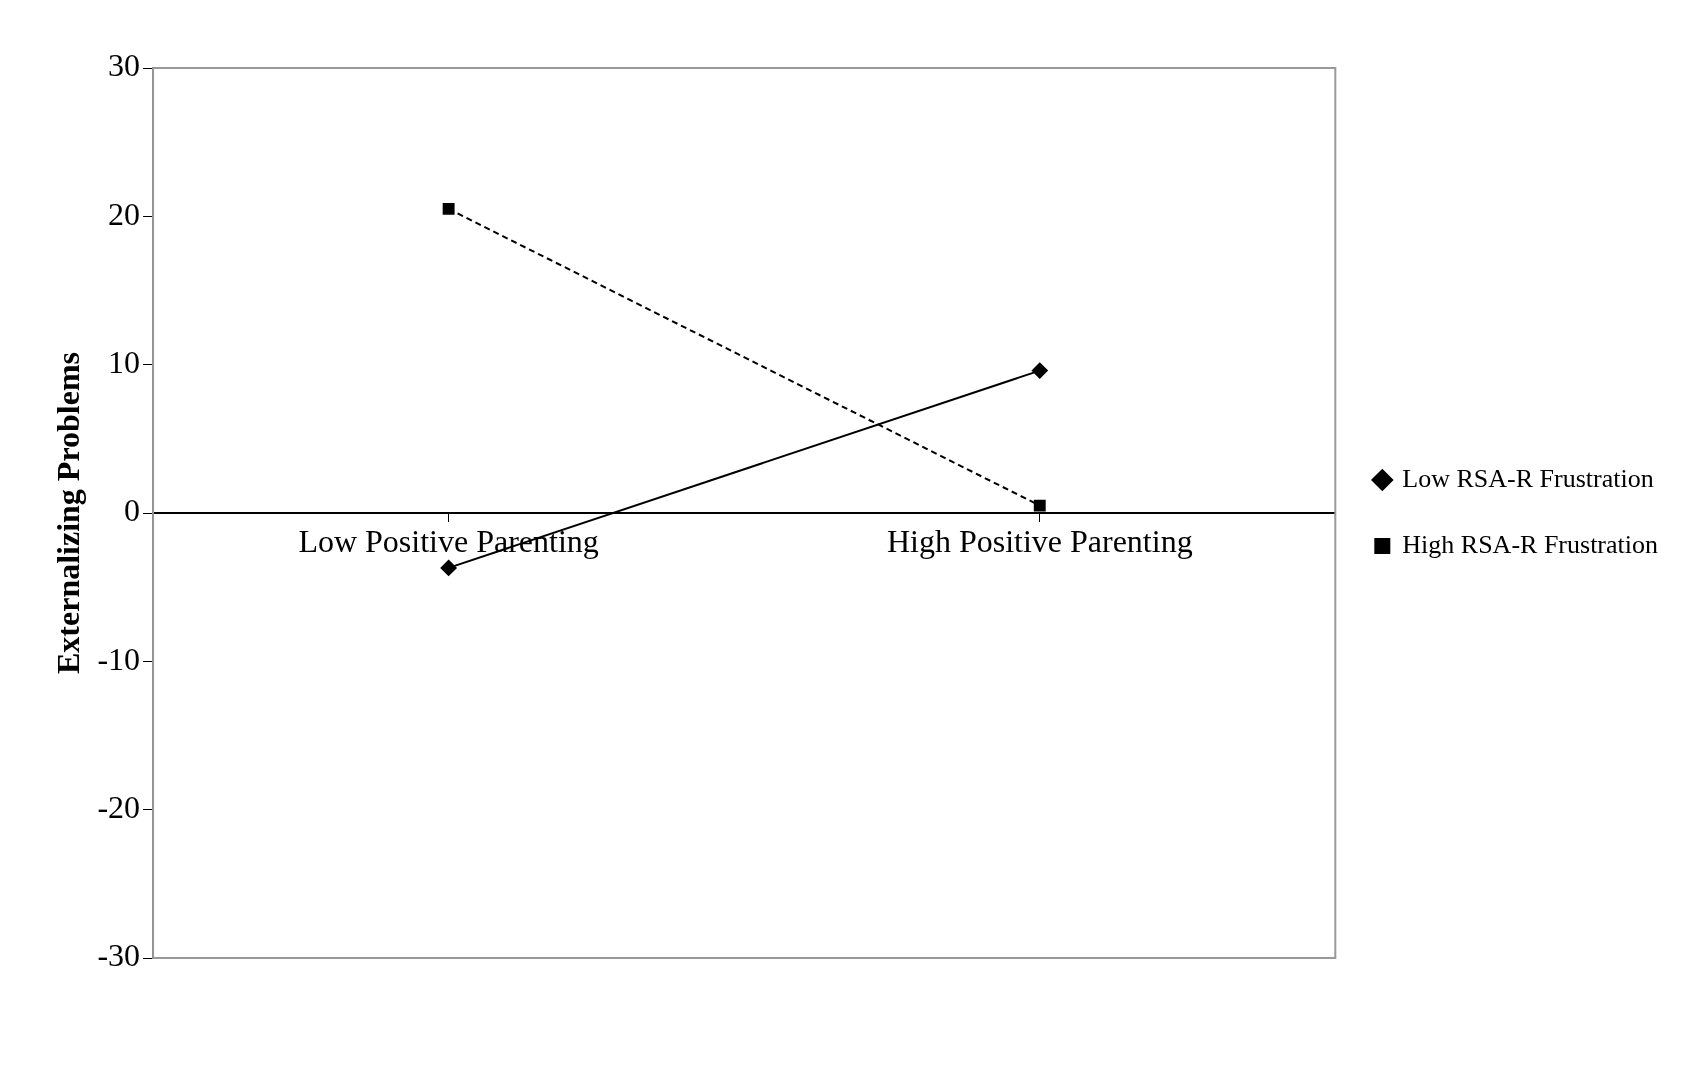  Describe the element at coordinates (68, 513) in the screenshot. I see `y-axis-title: Externalizing Problems` at that location.